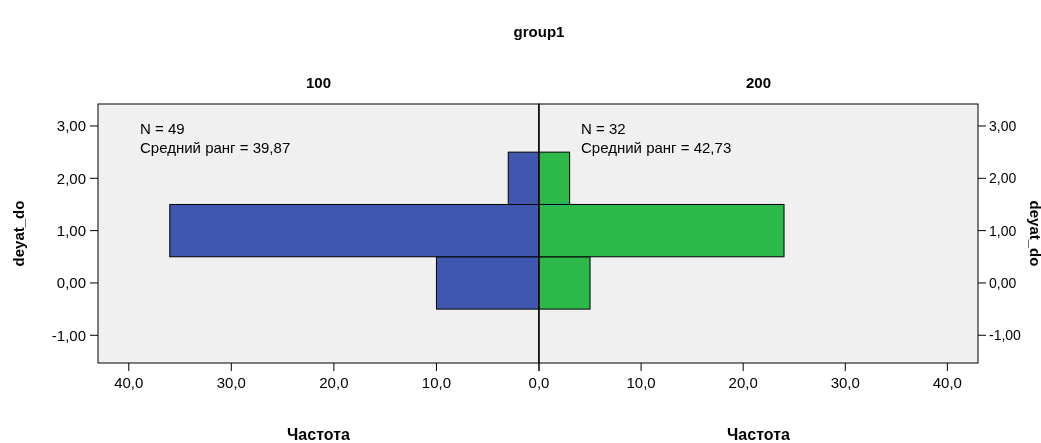 This screenshot has height=443, width=1041. I want to click on x-tick-label: 0,0, so click(539, 382).